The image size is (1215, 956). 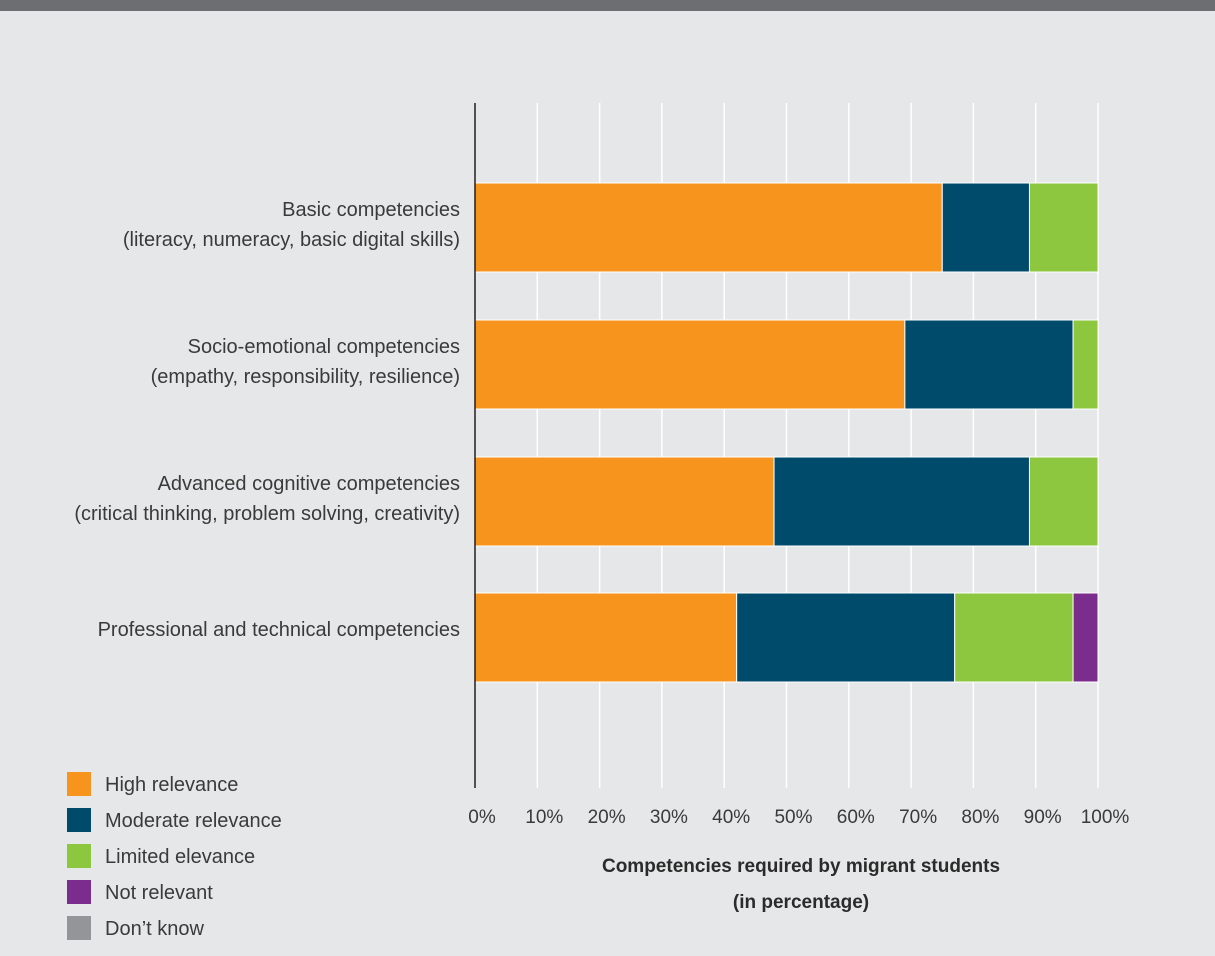 I want to click on x-tick-label: 30%, so click(x=669, y=817).